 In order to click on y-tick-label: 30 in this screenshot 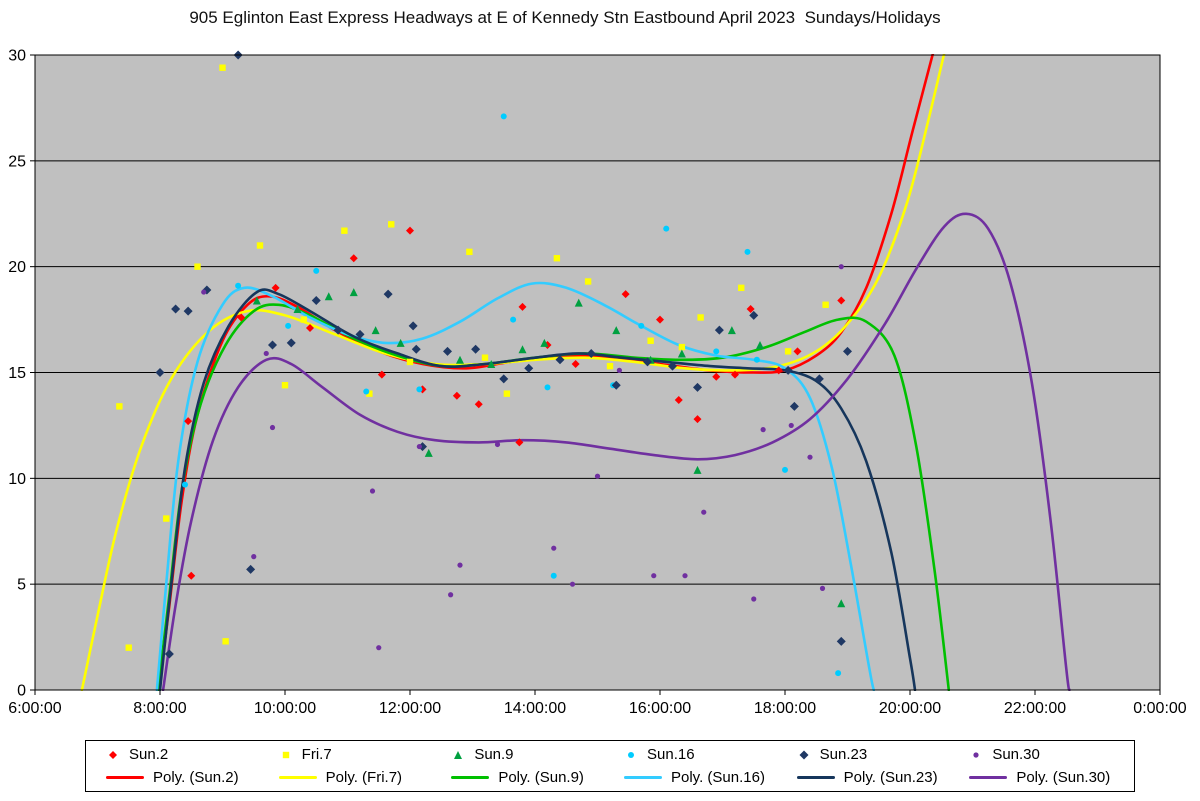, I will do `click(17, 56)`.